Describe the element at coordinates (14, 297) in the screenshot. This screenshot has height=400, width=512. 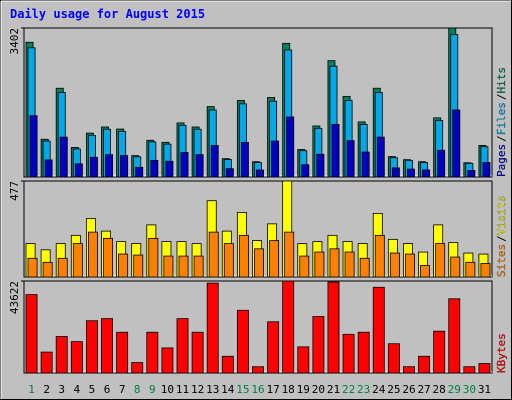
I see `y-tick-label: 43622` at that location.